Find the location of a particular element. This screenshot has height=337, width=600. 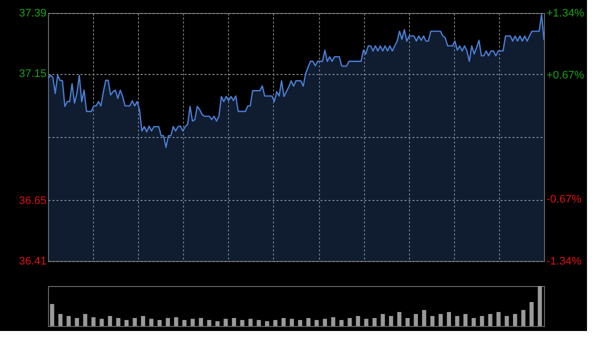

y2-tick-label: +0.67% is located at coordinates (565, 76).